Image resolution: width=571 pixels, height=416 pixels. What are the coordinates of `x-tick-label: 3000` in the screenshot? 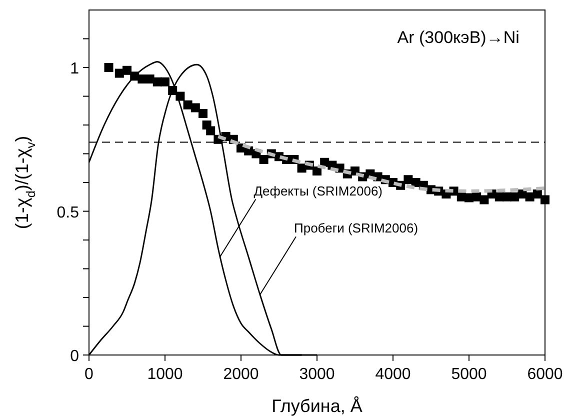 It's located at (317, 374).